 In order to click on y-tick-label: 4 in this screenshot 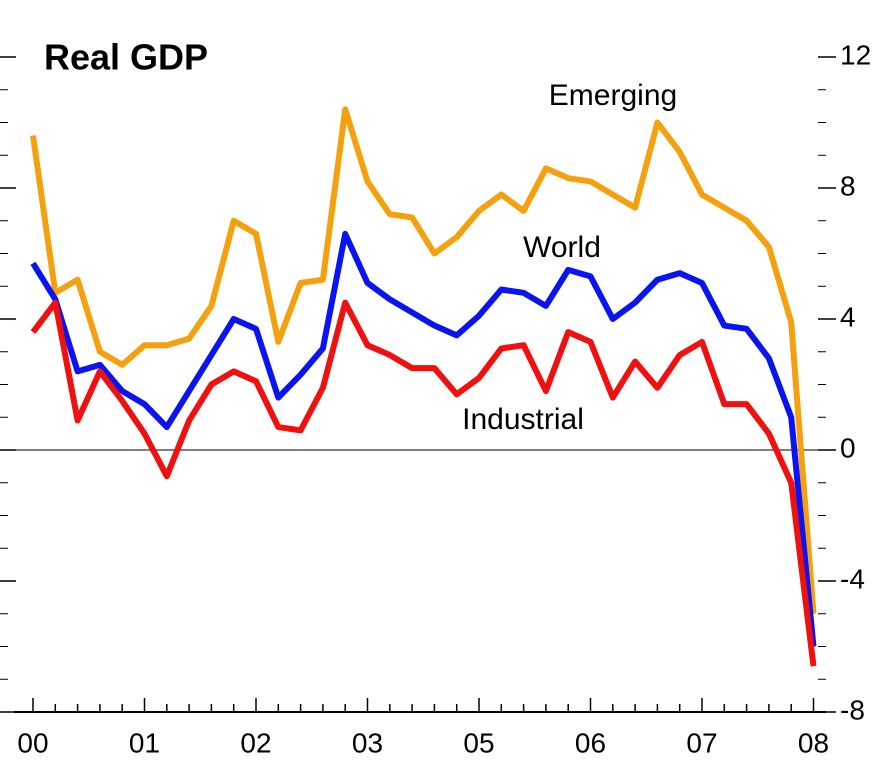, I will do `click(848, 316)`.